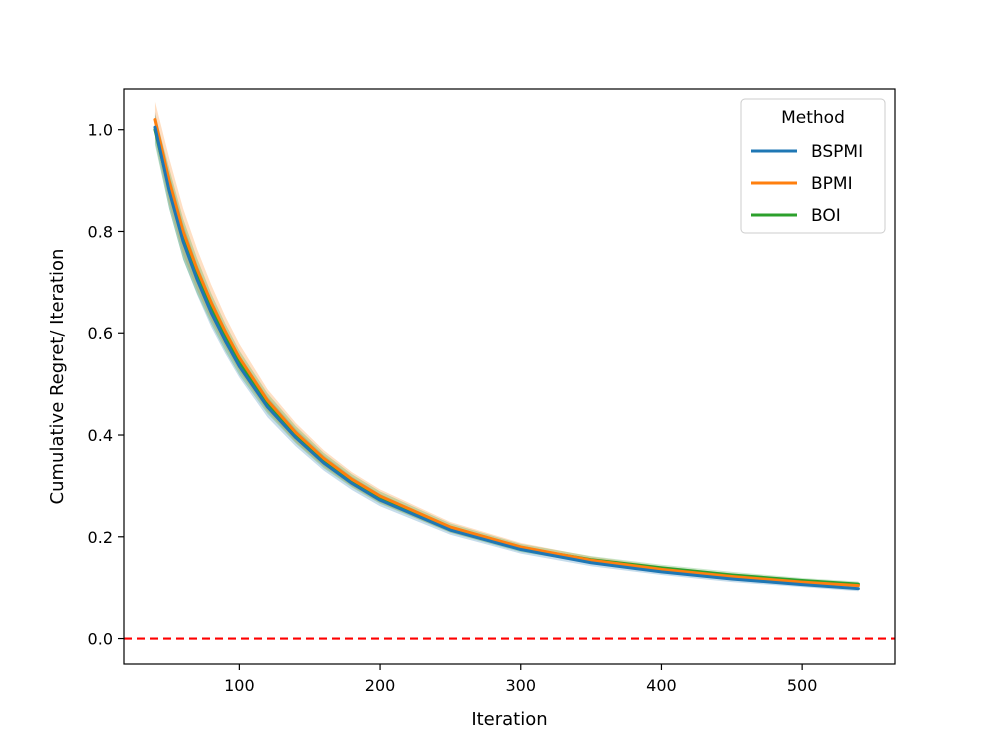  Describe the element at coordinates (837, 152) in the screenshot. I see `legend-label-bspmi: BSPMI` at that location.